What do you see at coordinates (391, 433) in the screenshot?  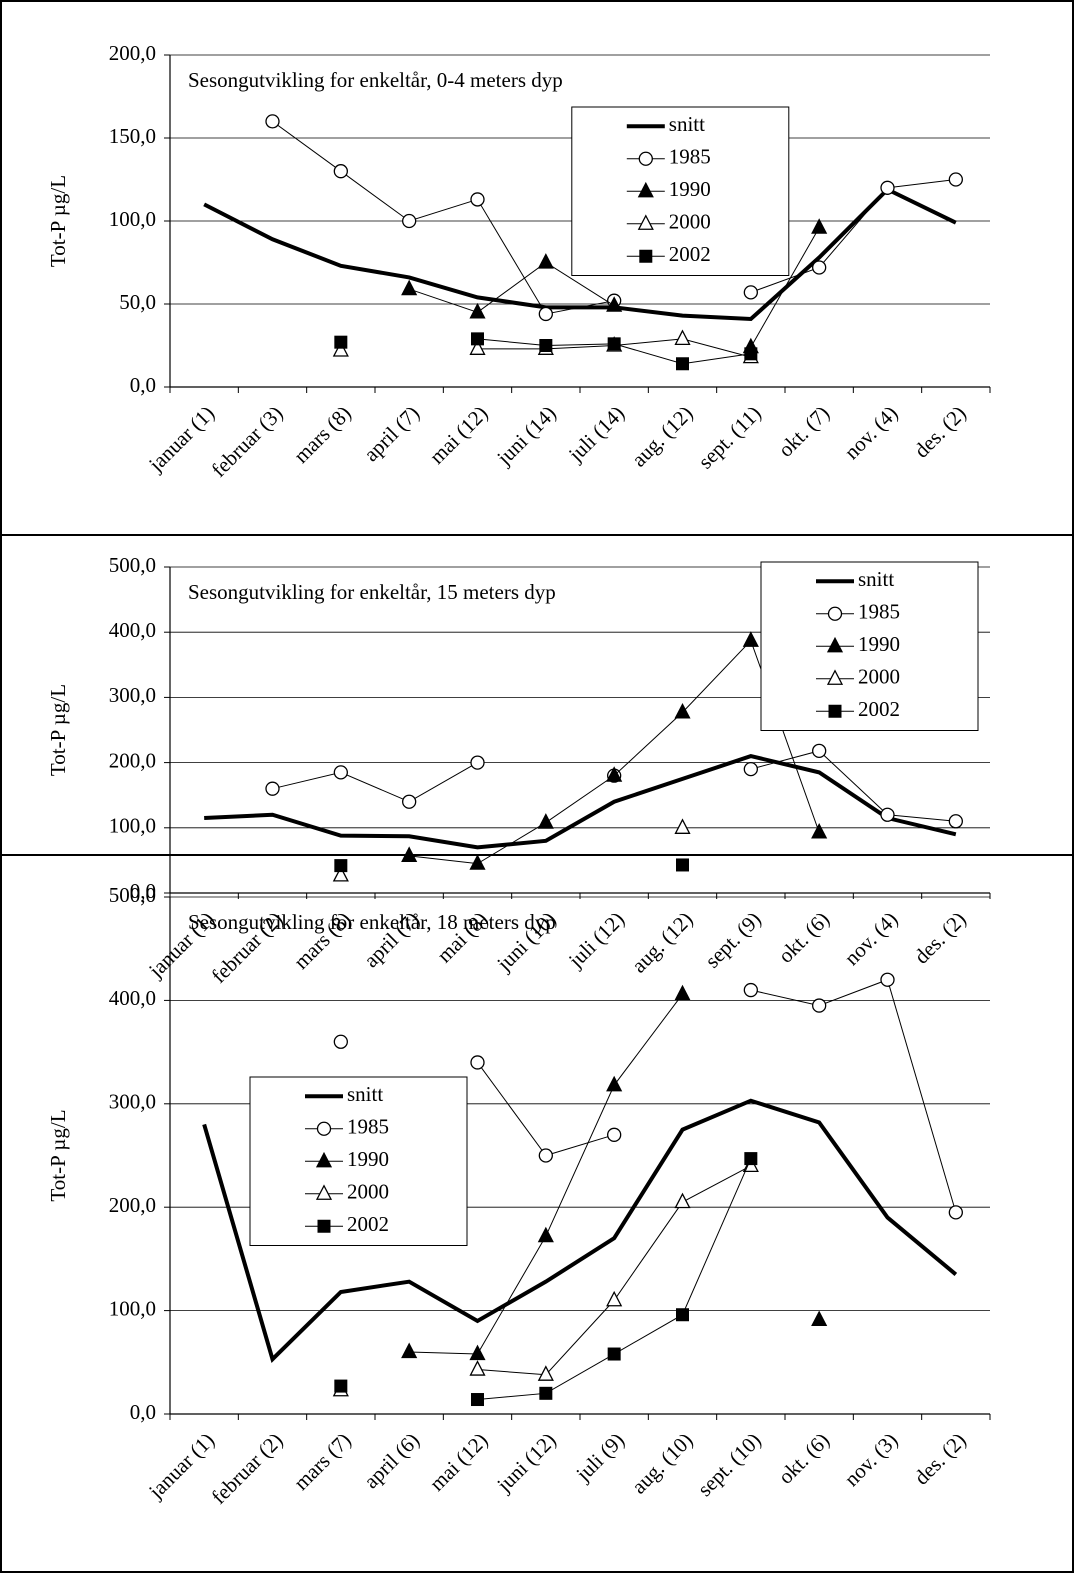 I see `x-tick-label: april (7)` at bounding box center [391, 433].